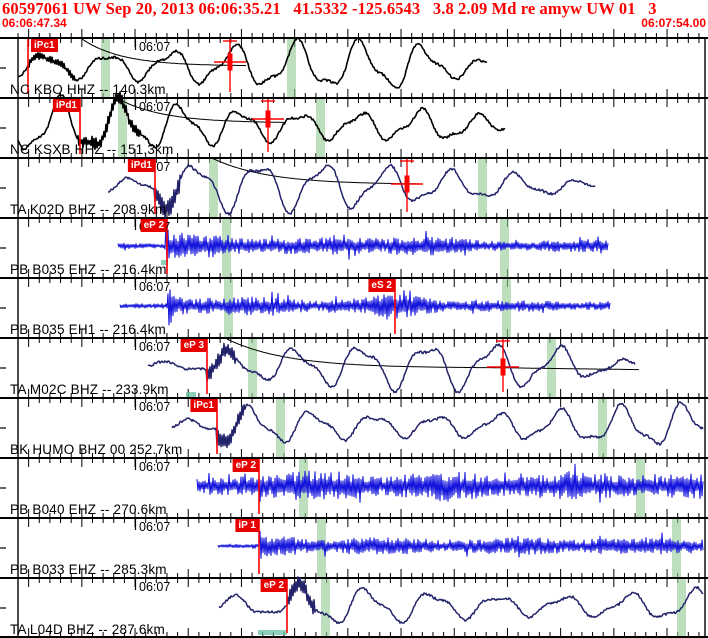 This screenshot has width=708, height=638. I want to click on pick-label-box: iP 1, so click(247, 525).